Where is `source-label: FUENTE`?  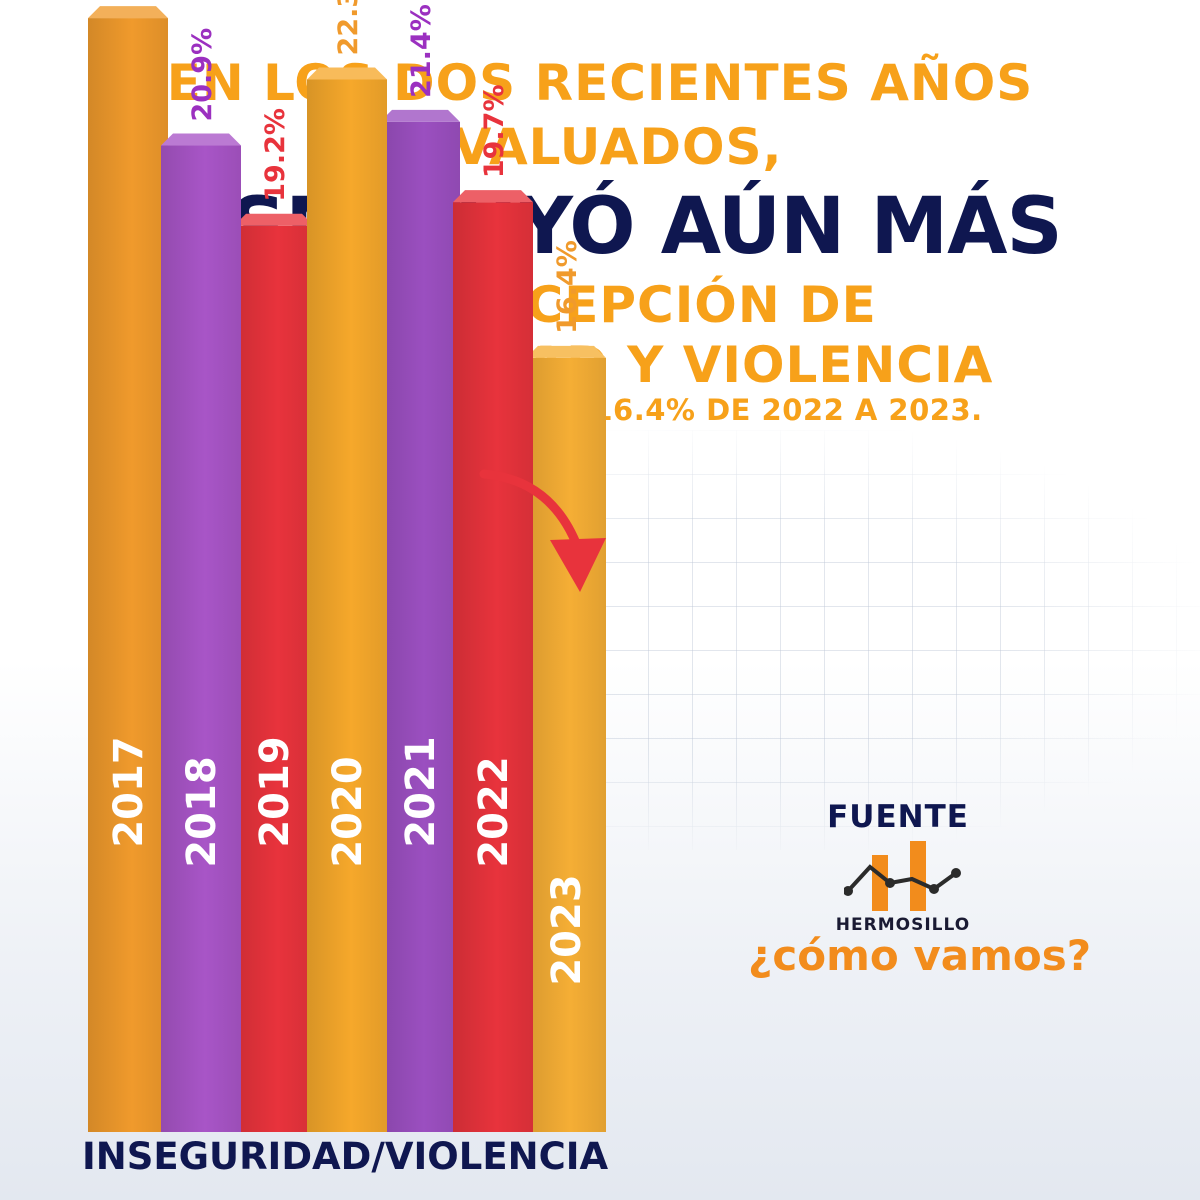 source-label: FUENTE is located at coordinates (898, 817).